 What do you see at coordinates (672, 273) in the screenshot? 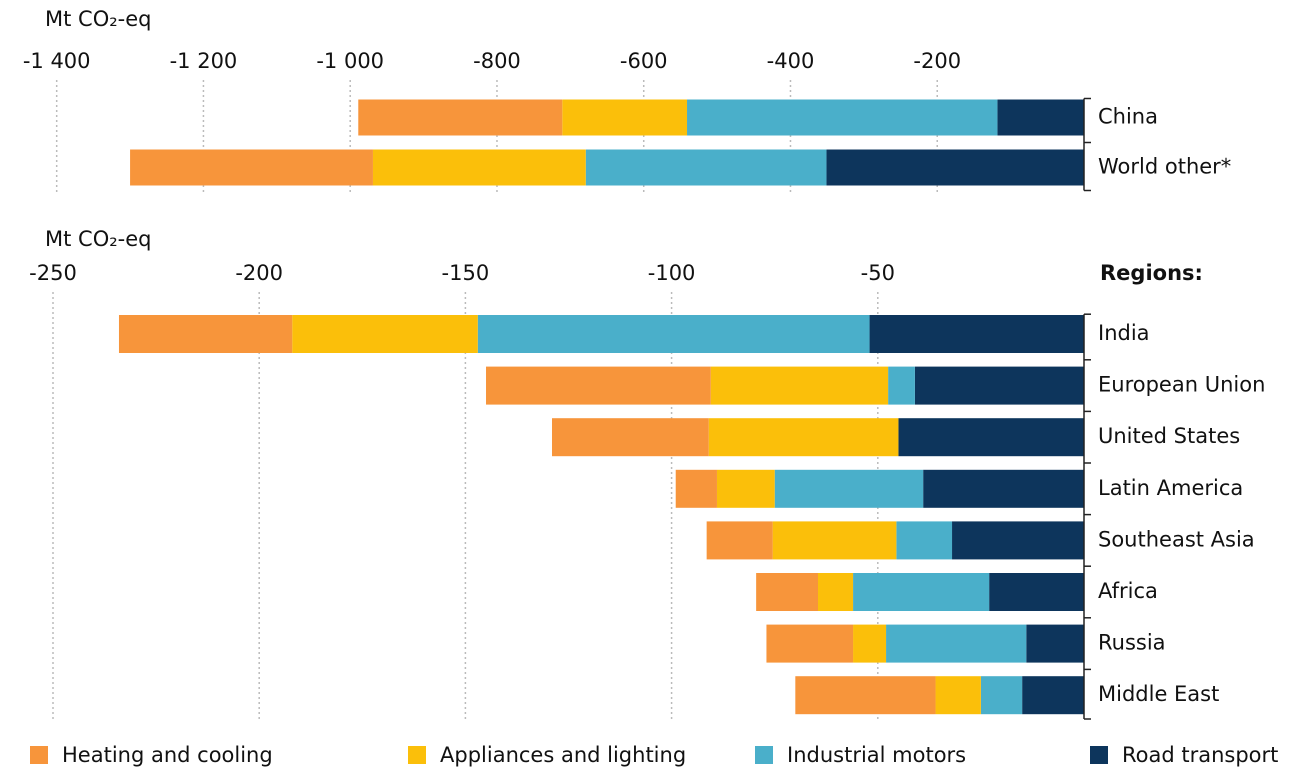
I see `x-tick-label: -100` at bounding box center [672, 273].